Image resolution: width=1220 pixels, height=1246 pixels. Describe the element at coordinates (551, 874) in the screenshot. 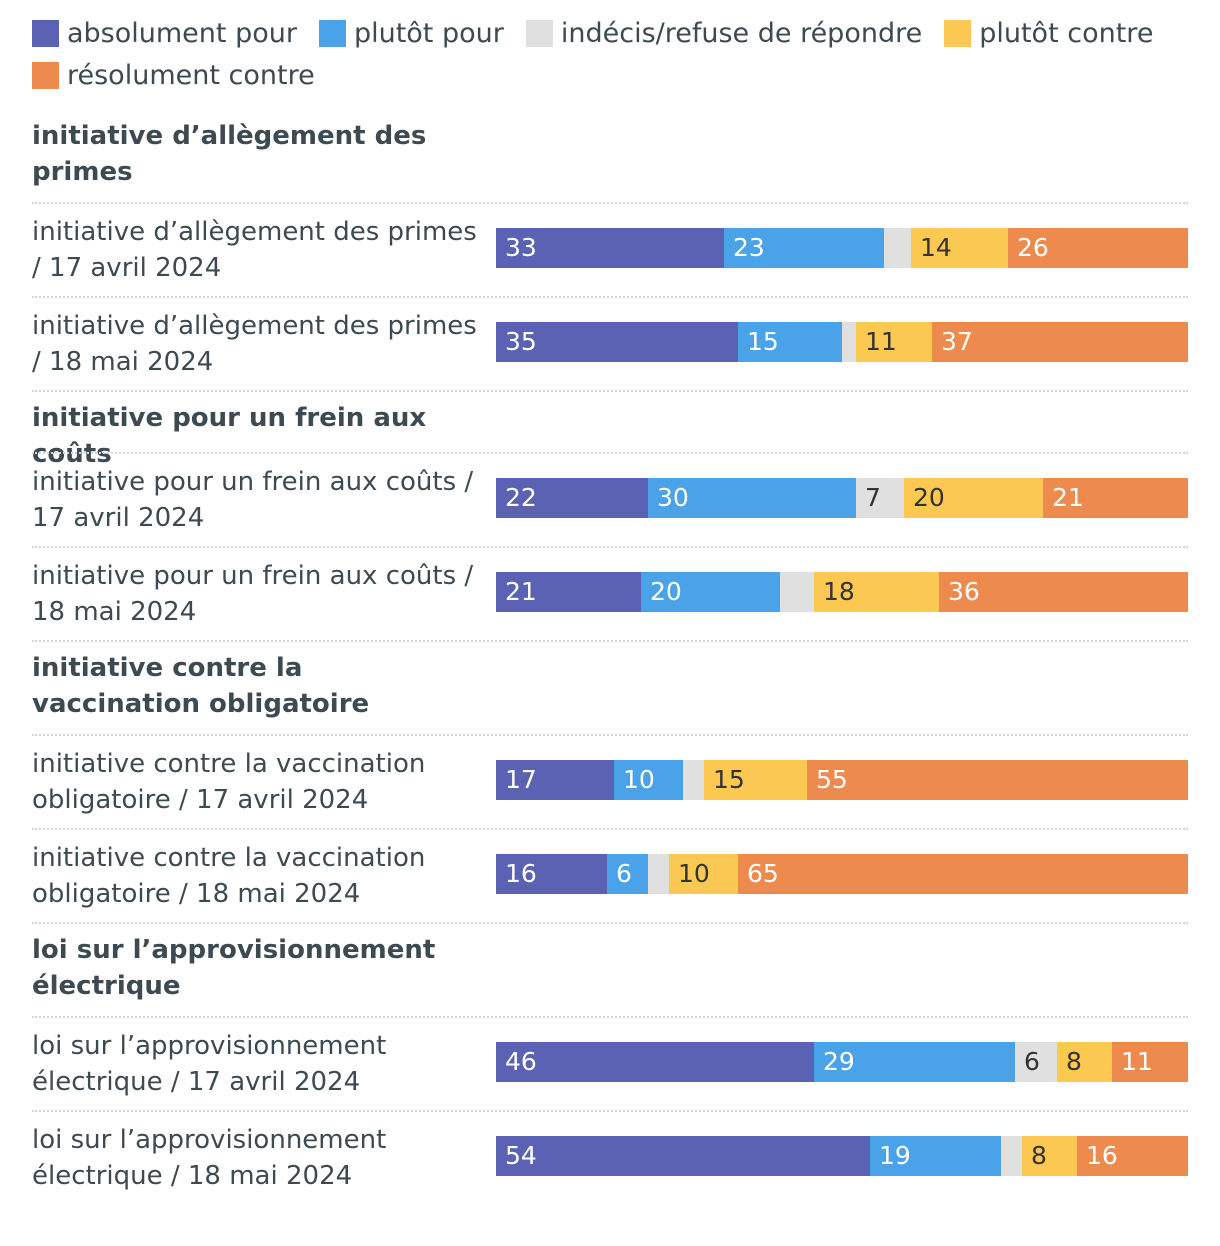

I see `bar-segment-absolument: 16` at that location.